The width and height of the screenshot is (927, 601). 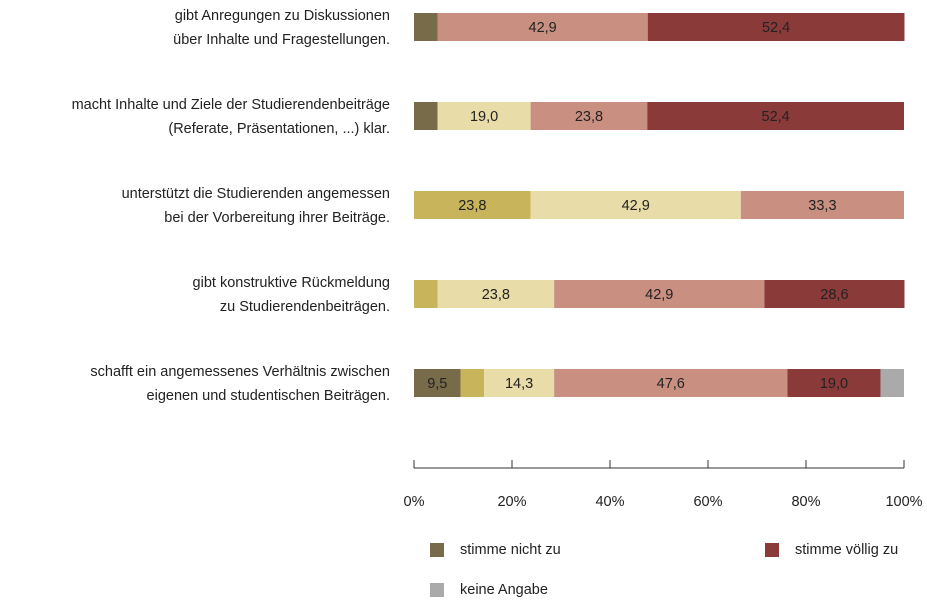 I want to click on x-tick-label: 20%, so click(x=511, y=502).